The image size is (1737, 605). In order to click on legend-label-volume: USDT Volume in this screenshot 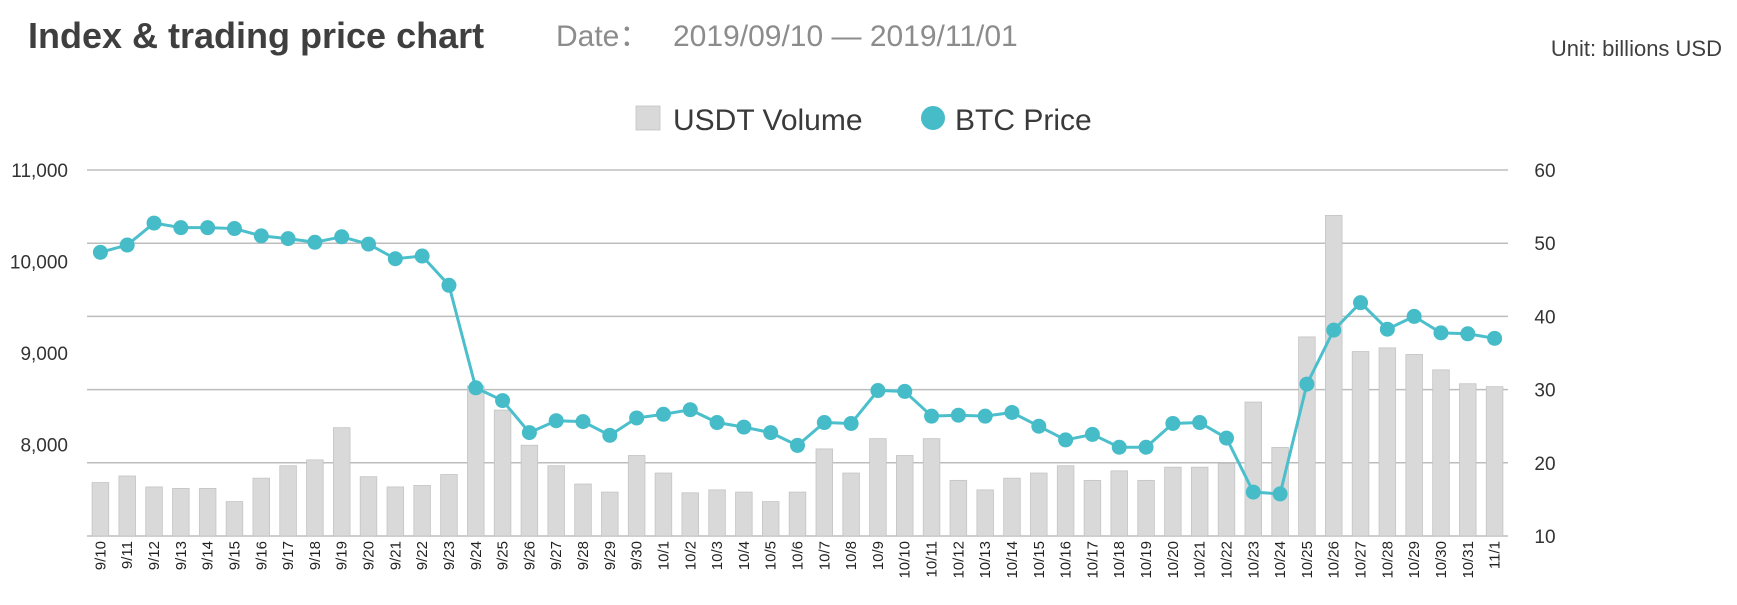, I will do `click(768, 120)`.